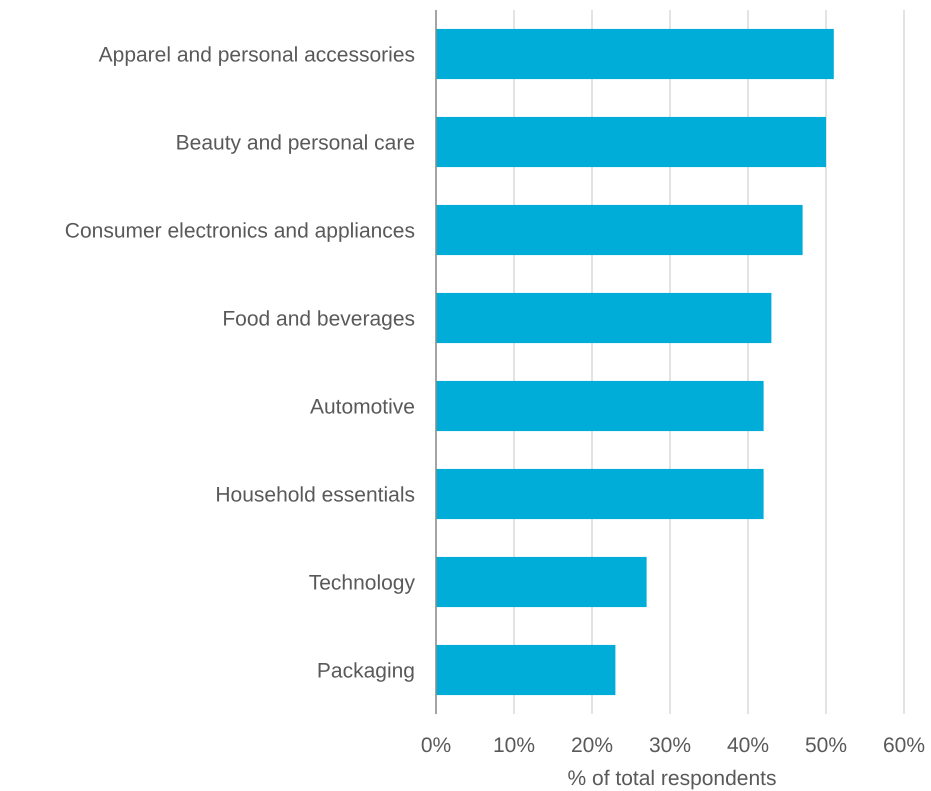 The width and height of the screenshot is (931, 791). Describe the element at coordinates (239, 230) in the screenshot. I see `y-tick-label: Consumer electronics and appliances` at that location.